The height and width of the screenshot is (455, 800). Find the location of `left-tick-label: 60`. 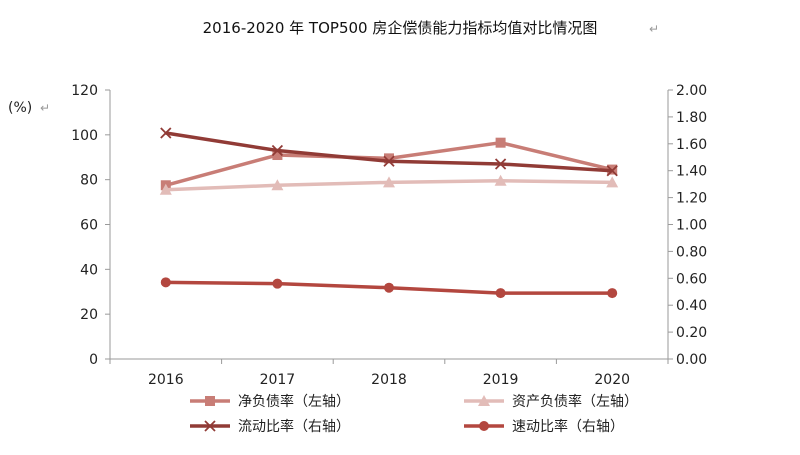

left-tick-label: 60 is located at coordinates (89, 226).